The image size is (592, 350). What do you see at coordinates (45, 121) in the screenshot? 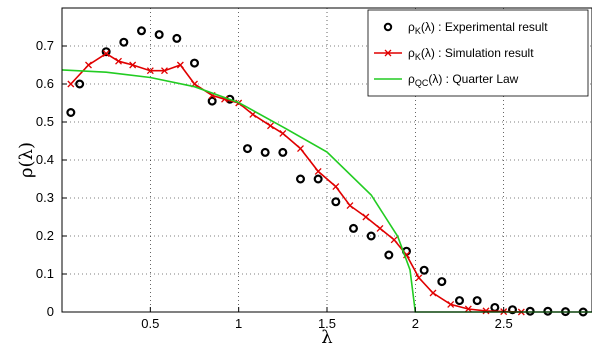
I see `y-tick-label: 0.5` at bounding box center [45, 121].